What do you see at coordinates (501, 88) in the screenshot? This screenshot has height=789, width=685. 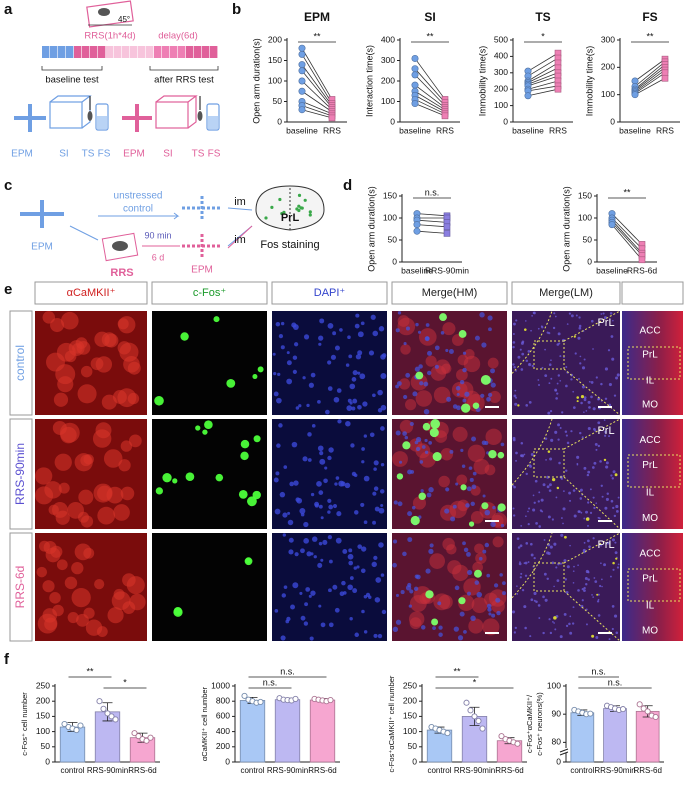 I see `y-tick-label: 200` at bounding box center [501, 88].